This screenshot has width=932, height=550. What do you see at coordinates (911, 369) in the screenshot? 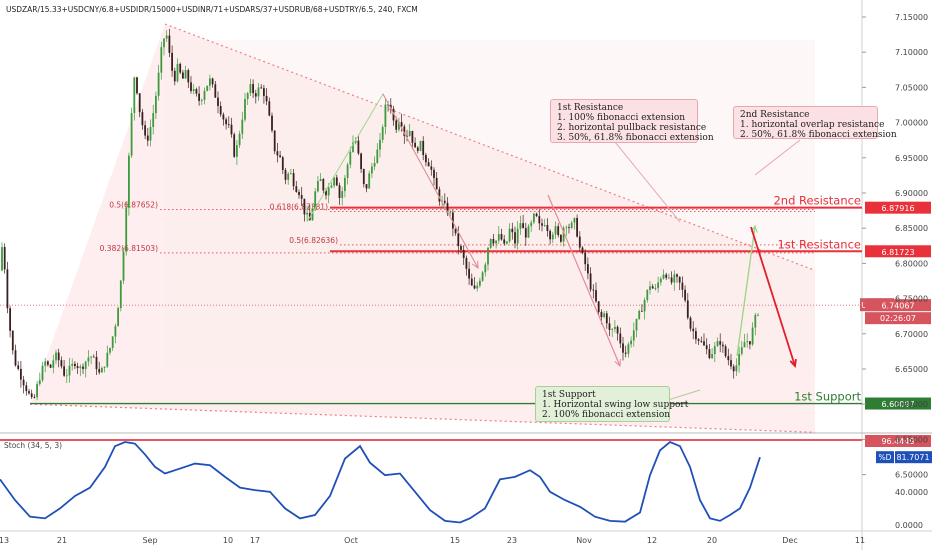
I see `y-tick-label: 6.65000` at bounding box center [911, 369].